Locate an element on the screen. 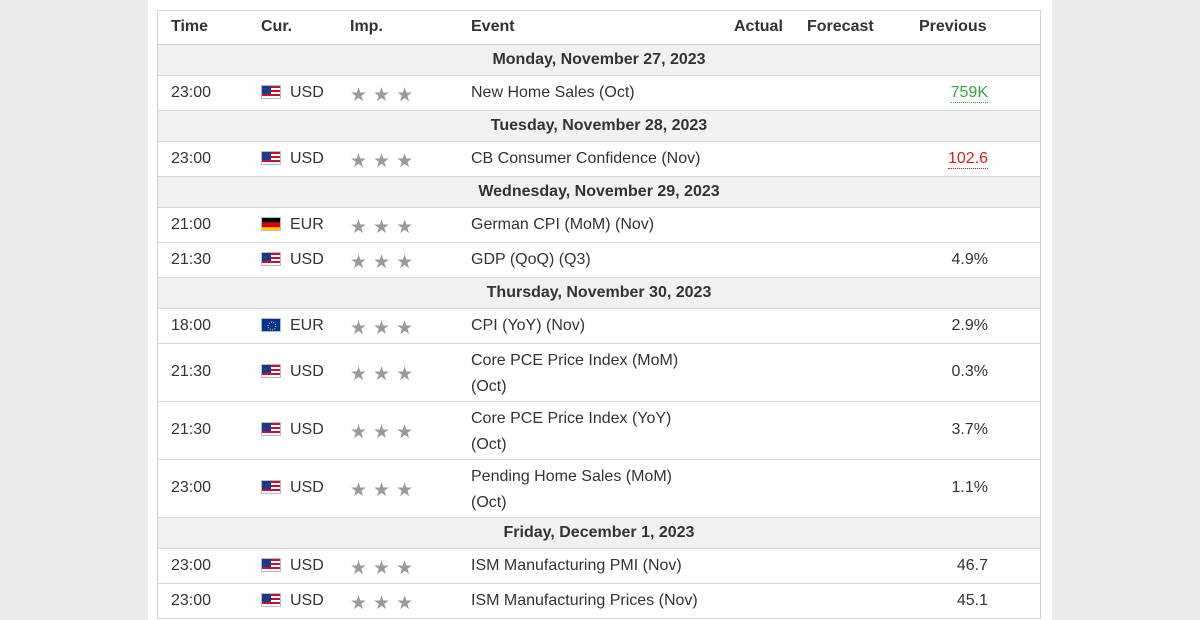  event-previous: 1.1% is located at coordinates (969, 487).